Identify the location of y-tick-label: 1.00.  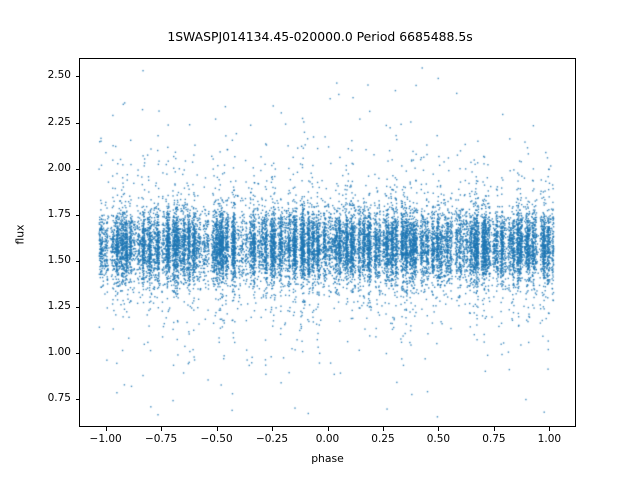
(59, 352).